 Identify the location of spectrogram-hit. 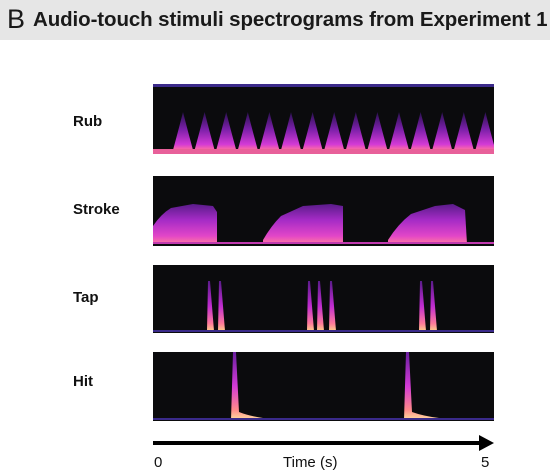
(323, 386).